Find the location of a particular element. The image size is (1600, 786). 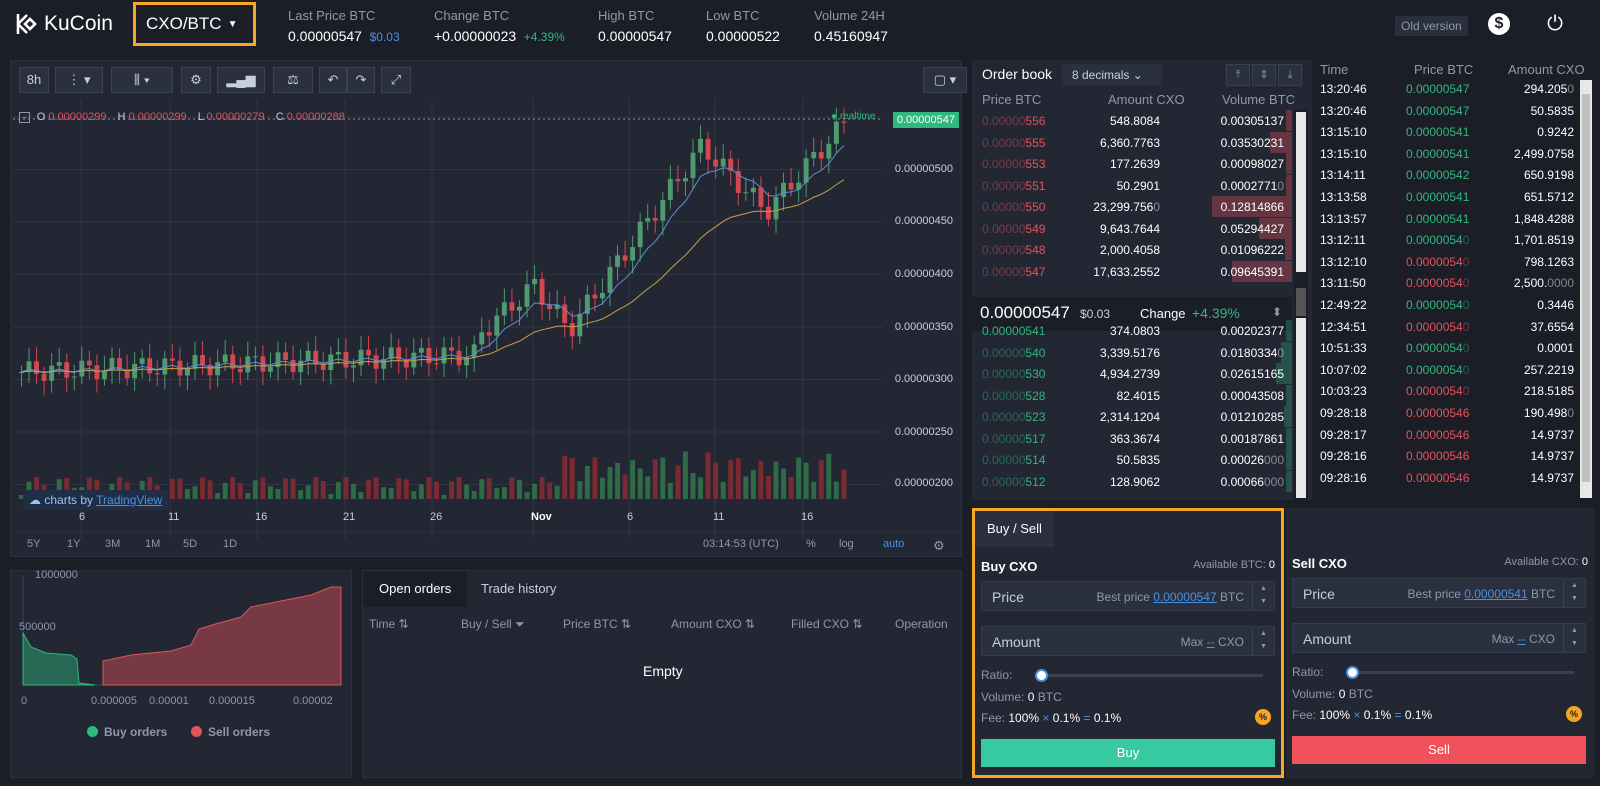

buy-price-input: Price Best price 0.00000547 BTC ▲ ▼ is located at coordinates (1128, 596).